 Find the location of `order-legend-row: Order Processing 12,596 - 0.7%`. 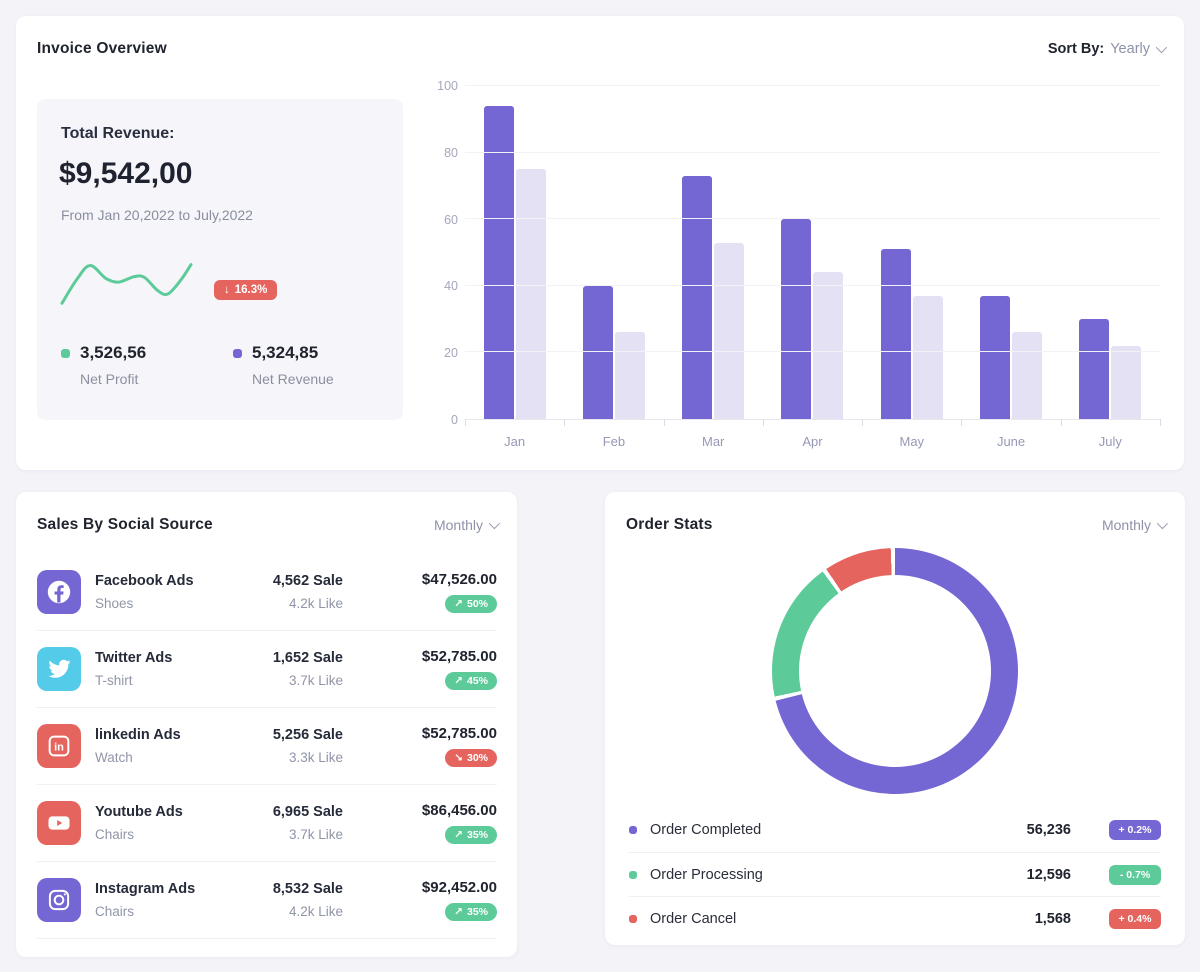

order-legend-row: Order Processing 12,596 - 0.7% is located at coordinates (895, 874).